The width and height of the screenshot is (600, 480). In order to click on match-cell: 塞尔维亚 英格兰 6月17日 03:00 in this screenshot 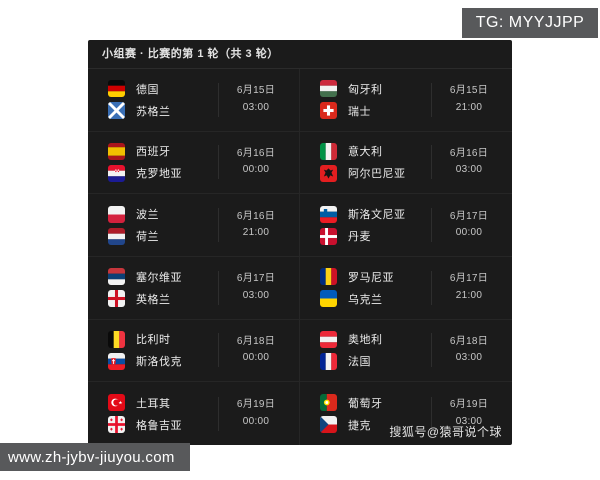, I will do `click(194, 288)`.